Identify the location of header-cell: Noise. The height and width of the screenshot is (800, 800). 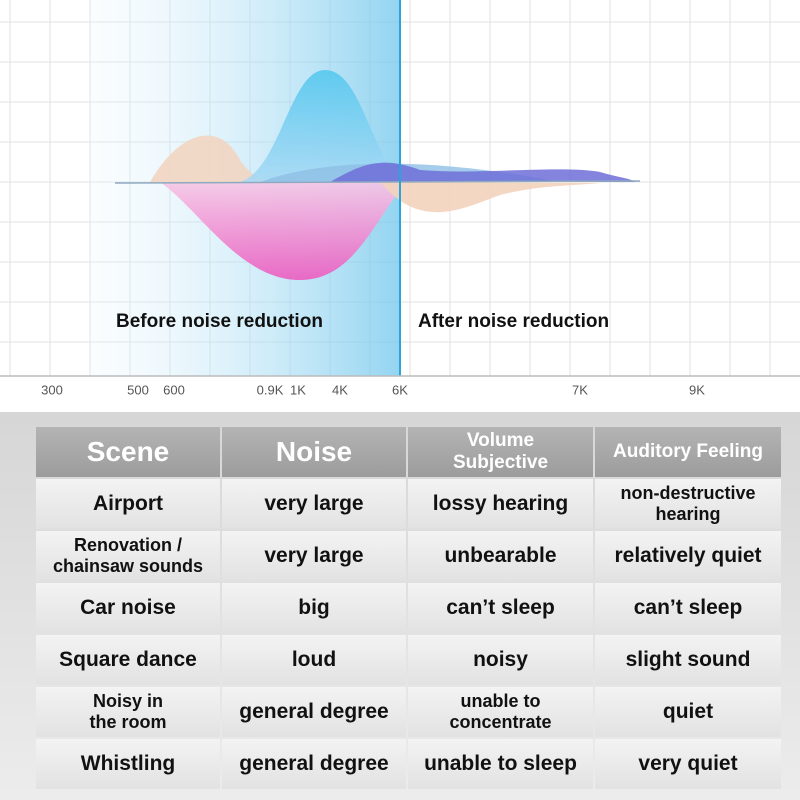
(314, 452).